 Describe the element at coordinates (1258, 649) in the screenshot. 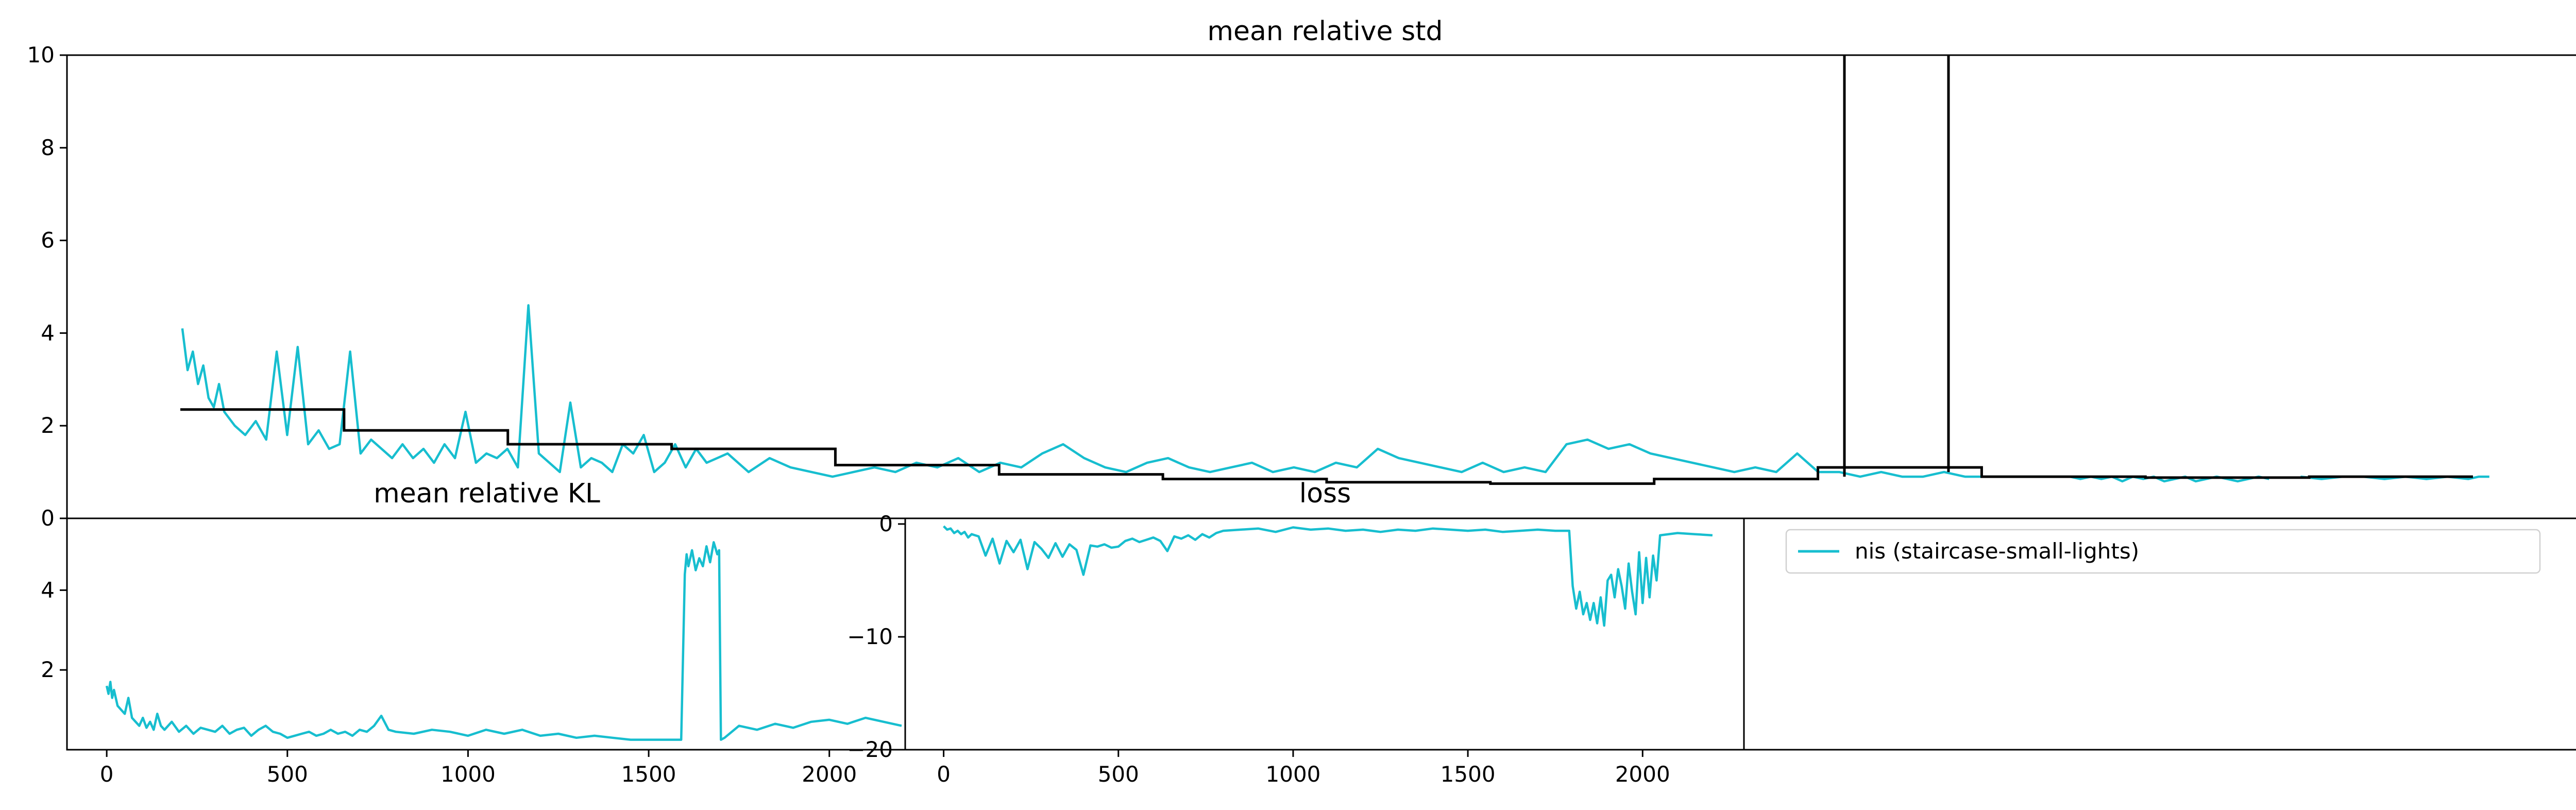

I see `loss-axes: −20 −10 0 0 500 1000 1500 2000` at that location.